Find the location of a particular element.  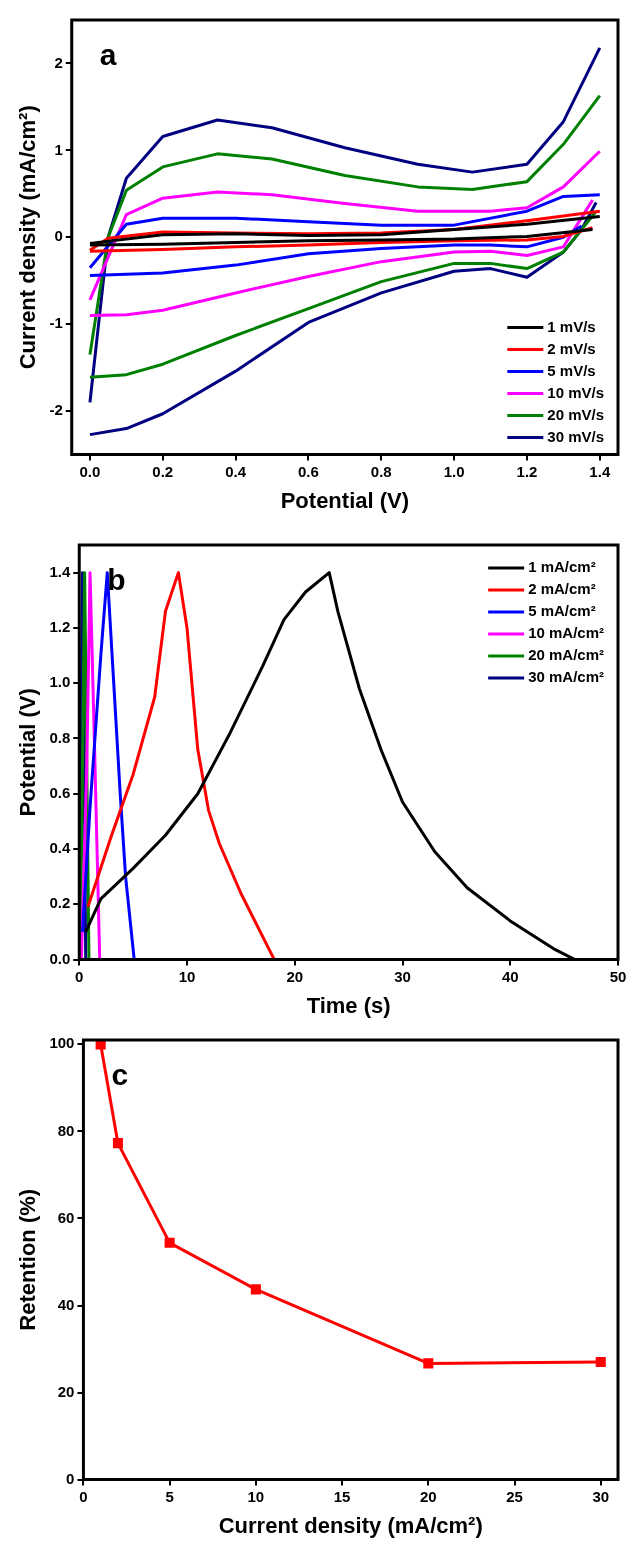

y-tick-label: 1.0 is located at coordinates (60, 682).